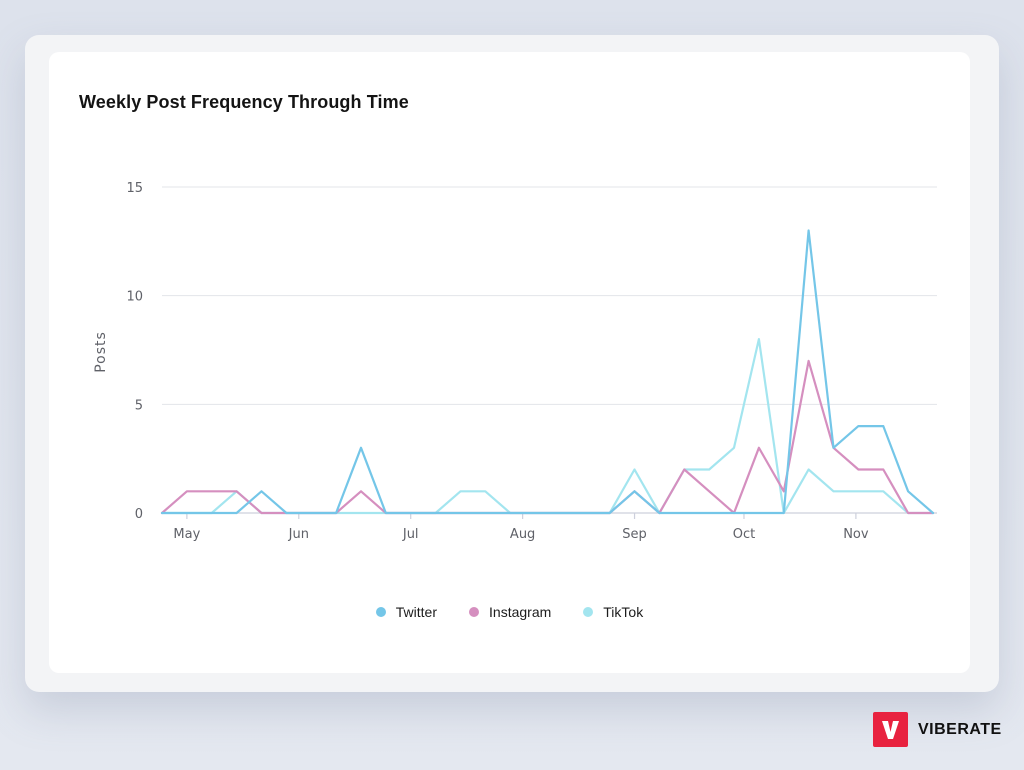  What do you see at coordinates (134, 297) in the screenshot?
I see `y-tick-label: 10` at bounding box center [134, 297].